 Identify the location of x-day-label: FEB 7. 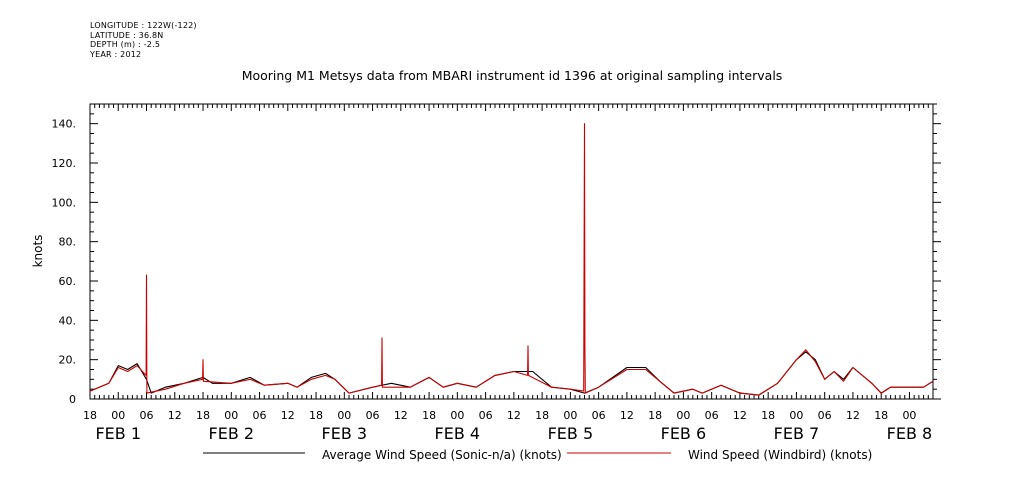
(797, 433).